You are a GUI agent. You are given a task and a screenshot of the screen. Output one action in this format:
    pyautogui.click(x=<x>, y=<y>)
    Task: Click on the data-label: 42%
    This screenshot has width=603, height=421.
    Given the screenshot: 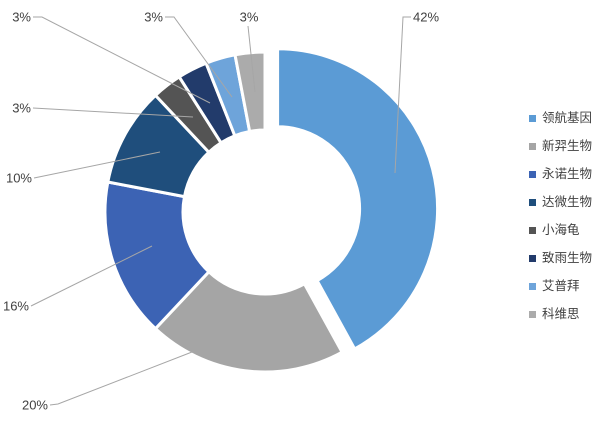 What is the action you would take?
    pyautogui.click(x=426, y=17)
    